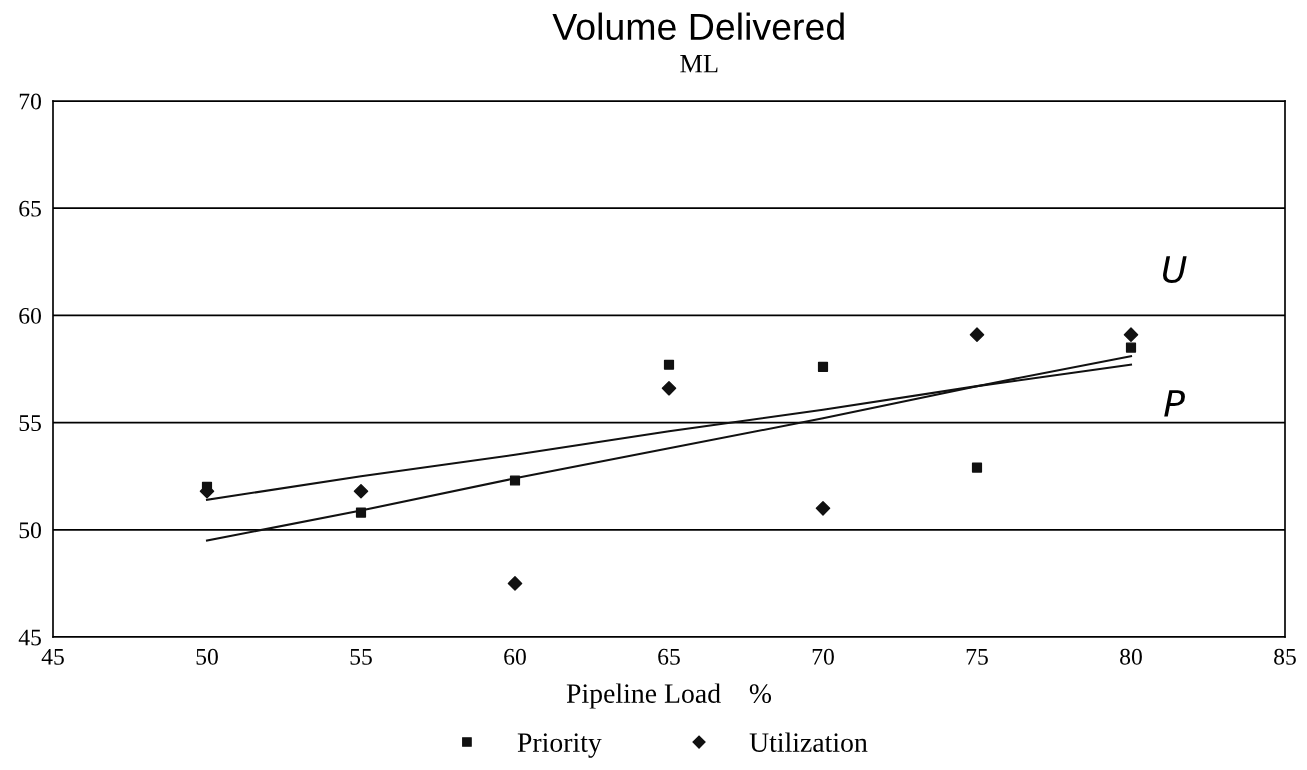 The image size is (1307, 770). What do you see at coordinates (808, 742) in the screenshot?
I see `legend-label: Utilization` at bounding box center [808, 742].